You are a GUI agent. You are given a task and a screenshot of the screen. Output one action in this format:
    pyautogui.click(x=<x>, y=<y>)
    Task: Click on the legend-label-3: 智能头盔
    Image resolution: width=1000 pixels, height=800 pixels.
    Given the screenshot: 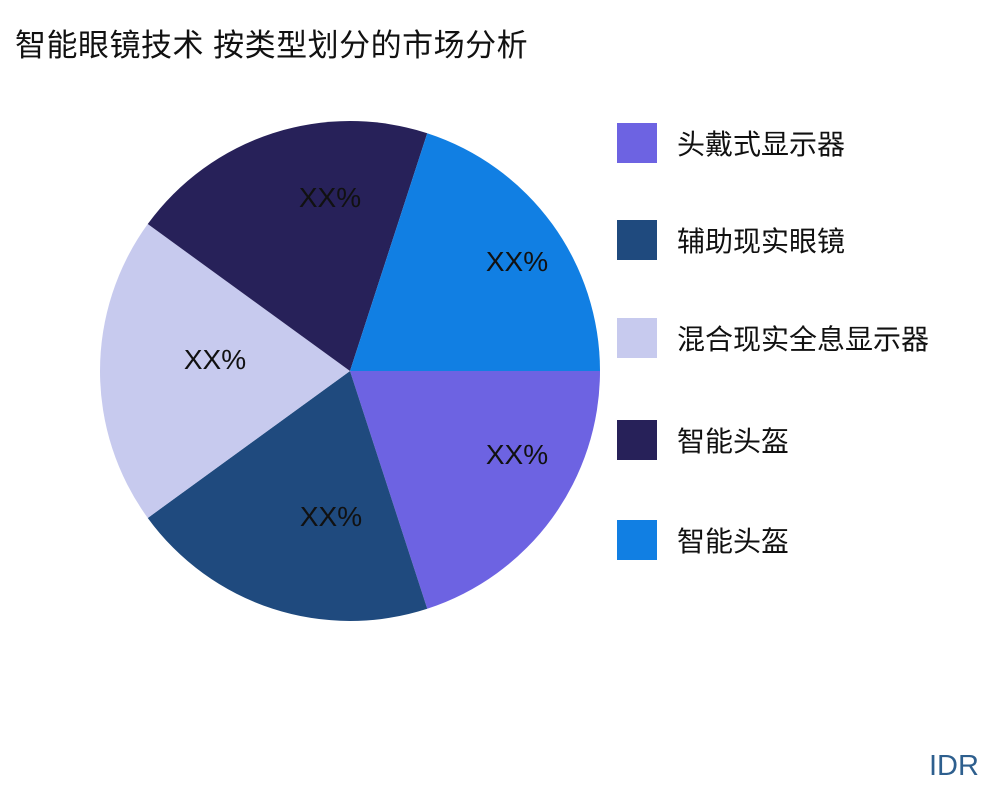 What is the action you would take?
    pyautogui.click(x=733, y=441)
    